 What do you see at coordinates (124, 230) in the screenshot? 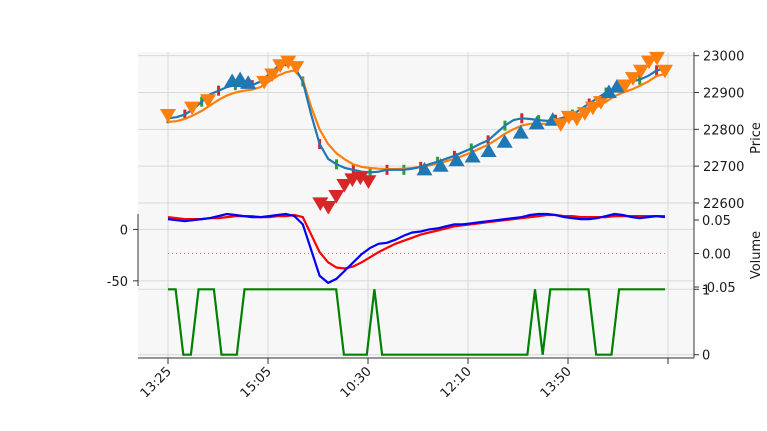
I see `indicator-tick-label-left: 0` at bounding box center [124, 230].